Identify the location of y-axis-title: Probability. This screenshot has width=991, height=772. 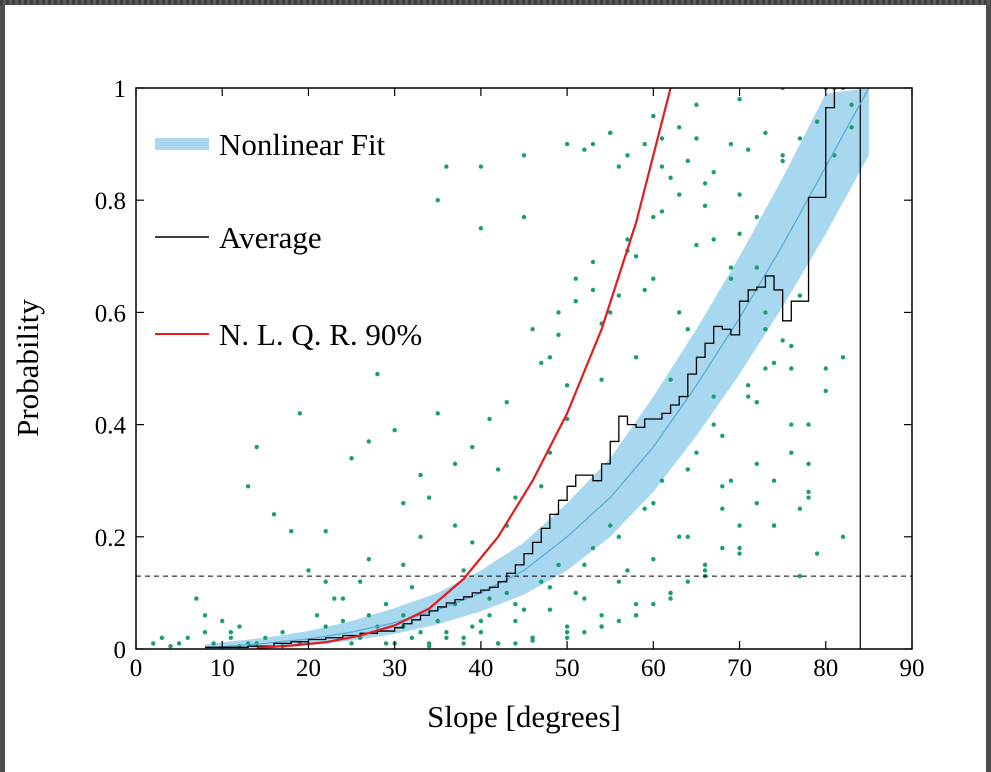
(27, 368).